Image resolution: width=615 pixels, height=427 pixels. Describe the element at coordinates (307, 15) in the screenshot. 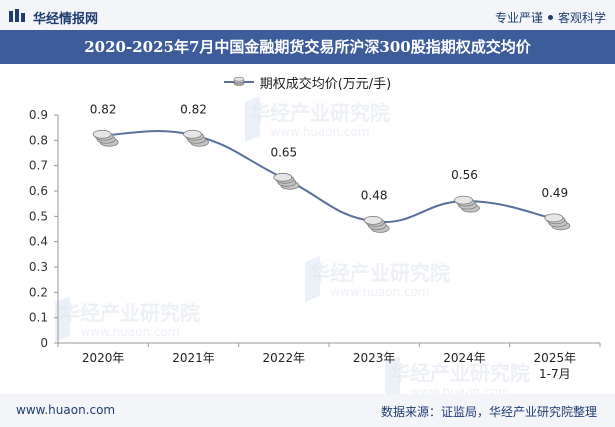

I see `top-bar: 华经情报网 专业严谨 客观科学` at that location.